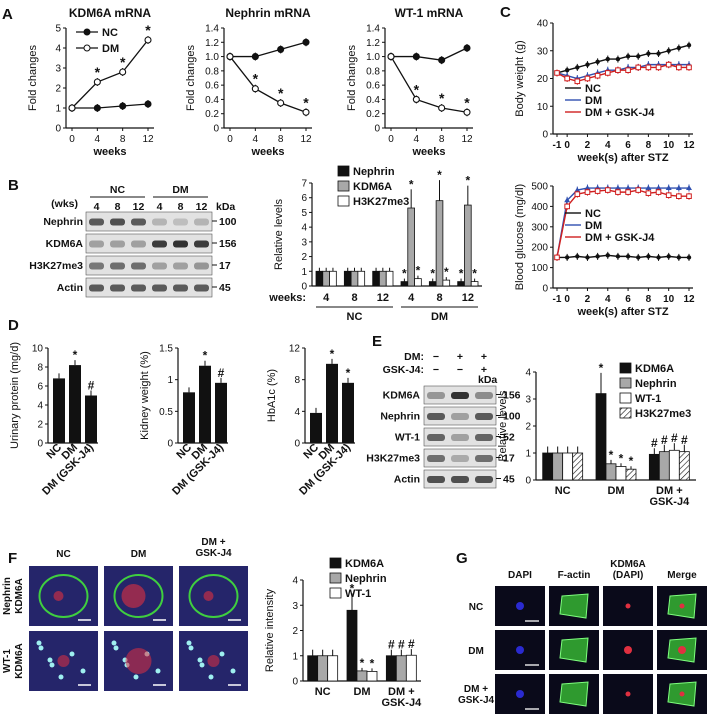 Image resolution: width=709 pixels, height=715 pixels. Describe the element at coordinates (213, 553) in the screenshot. I see `micrograph-column-label: GSK-J4` at that location.